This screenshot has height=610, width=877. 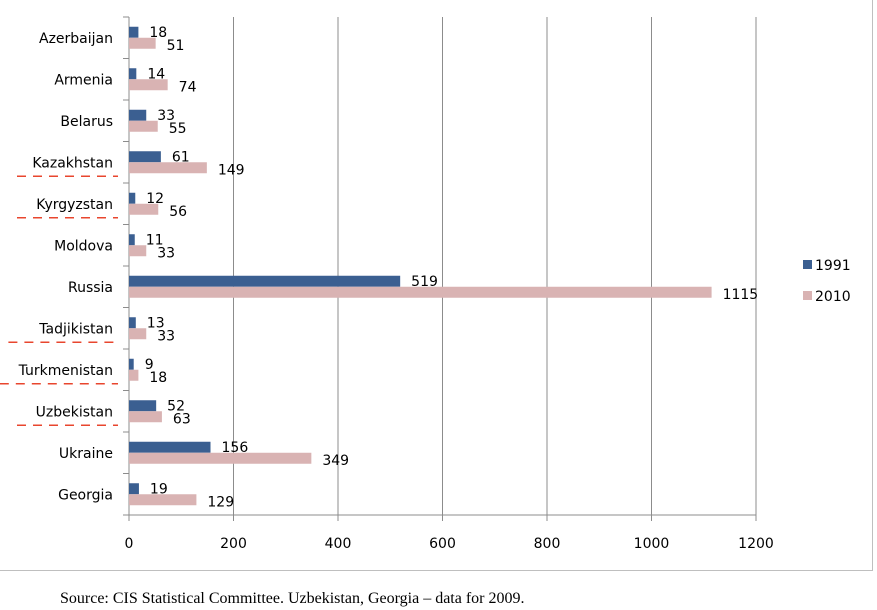 I want to click on data-label: 11, so click(x=155, y=240).